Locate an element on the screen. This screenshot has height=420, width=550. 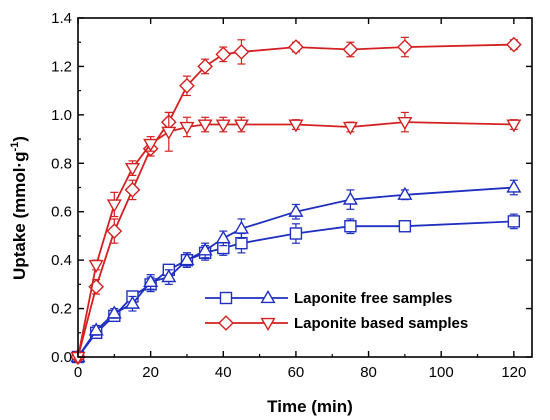
x-tick-label: 80 is located at coordinates (368, 372).